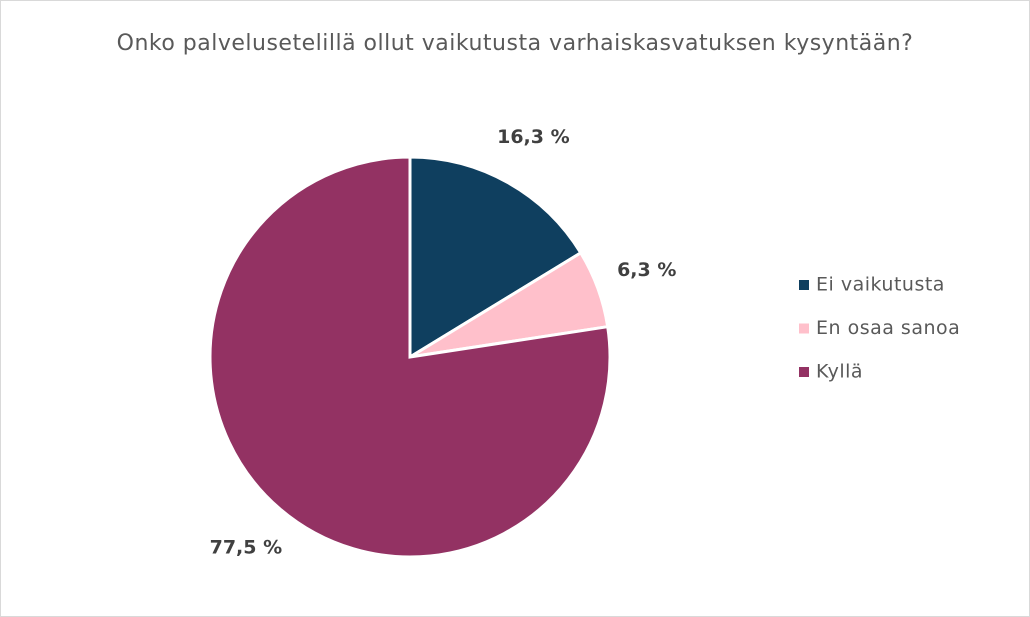 The width and height of the screenshot is (1030, 617). I want to click on data-label: 16,3 %, so click(533, 137).